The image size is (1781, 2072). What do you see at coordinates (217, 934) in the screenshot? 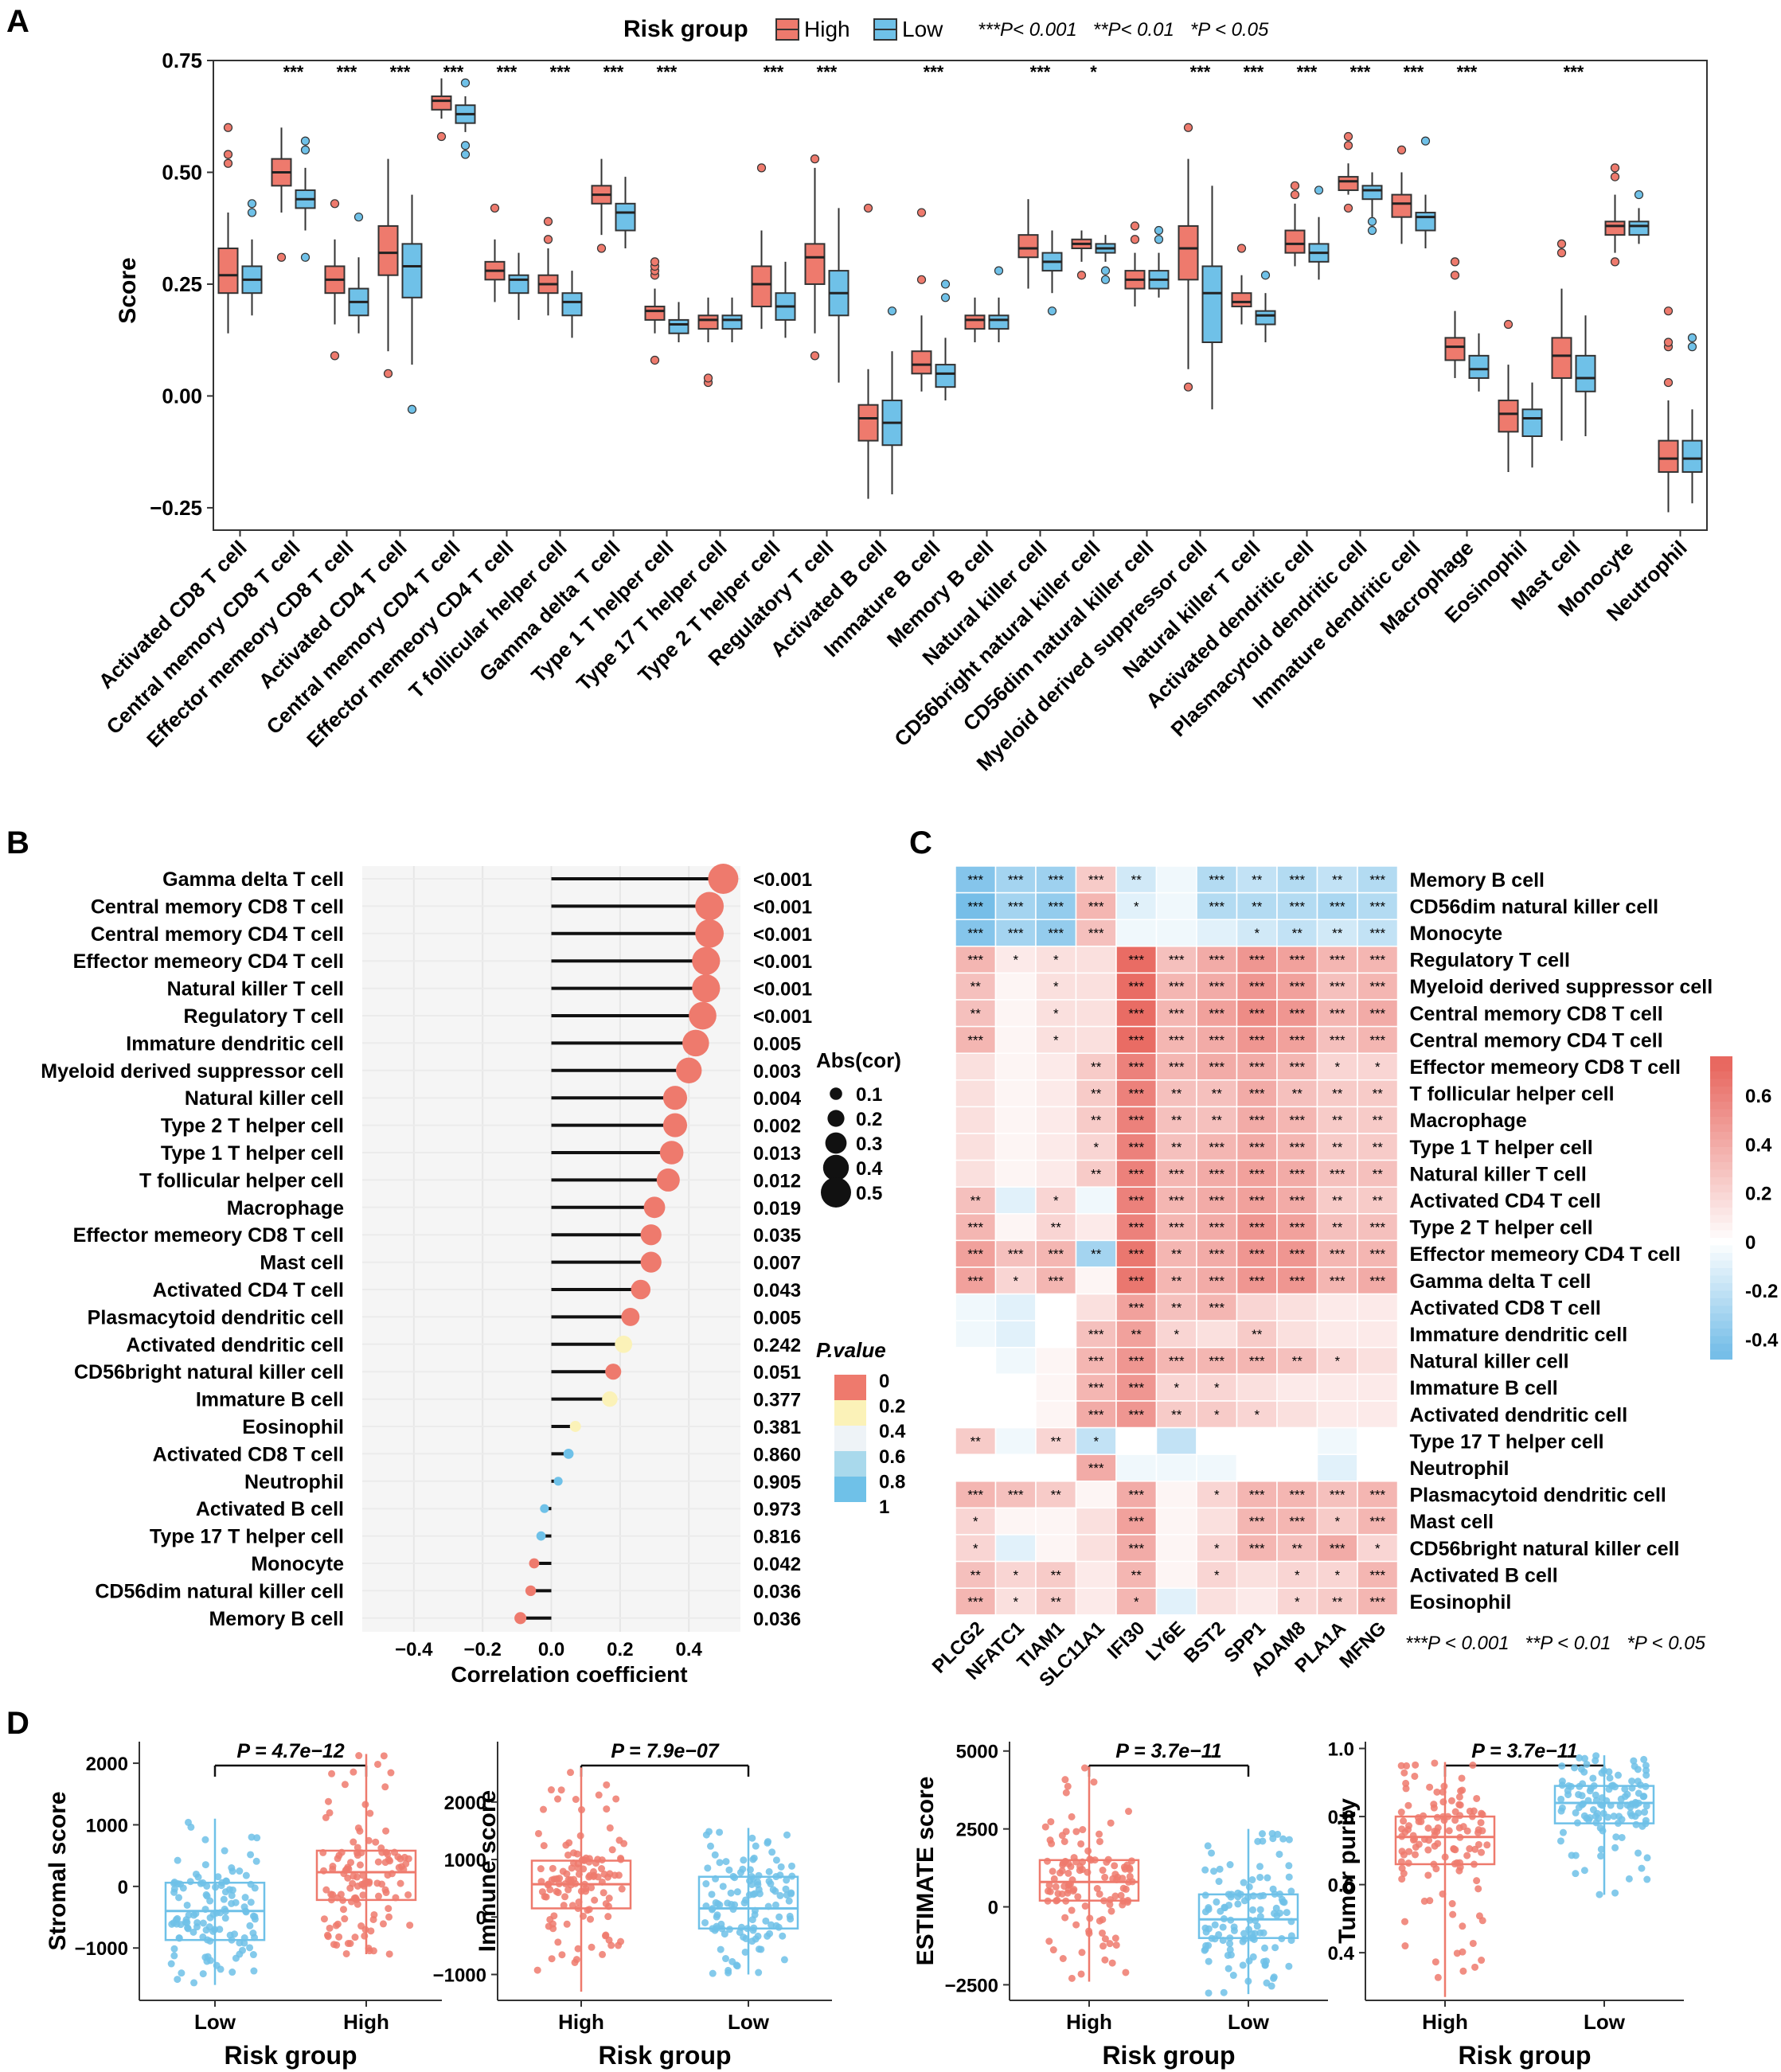
I see `cell-type-label: Central memory CD4 T cell` at bounding box center [217, 934].